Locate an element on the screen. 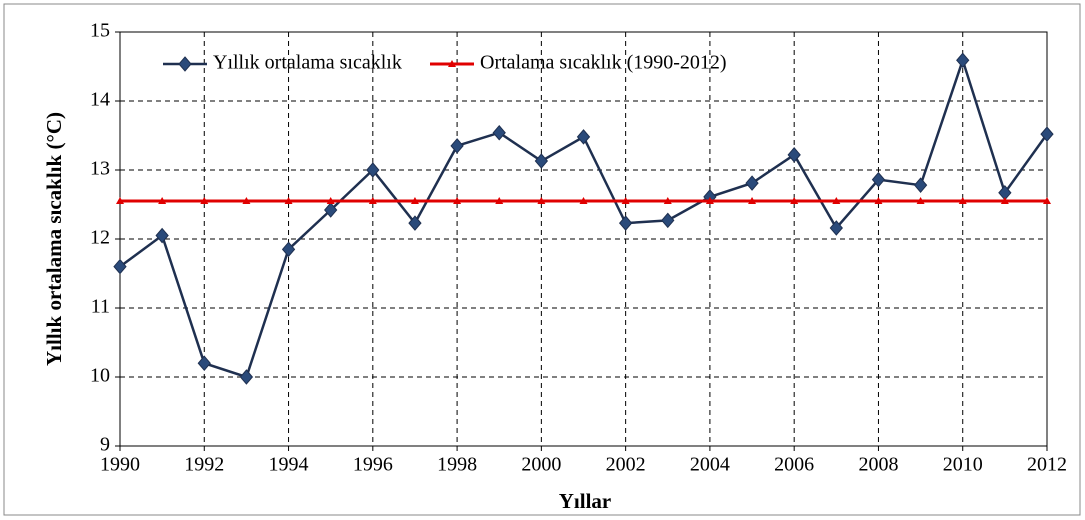 The height and width of the screenshot is (520, 1085). x-tick-label: 2006 is located at coordinates (794, 465).